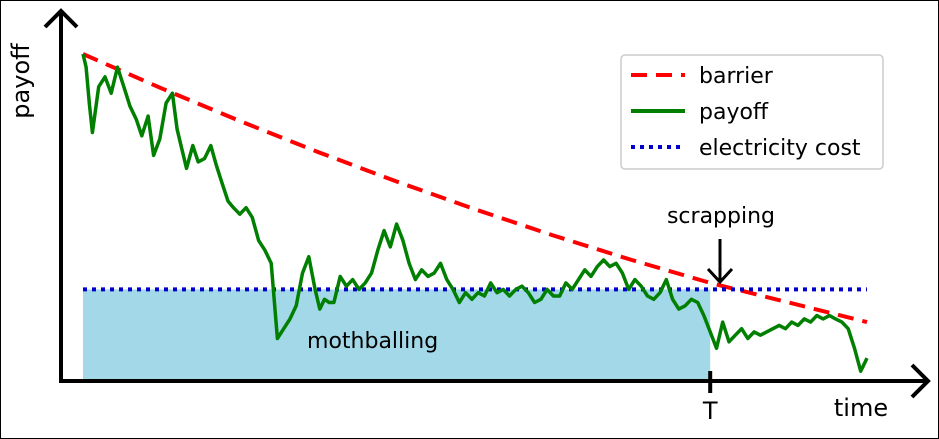 The image size is (939, 439). Describe the element at coordinates (780, 148) in the screenshot. I see `legend-label-electricity-cost: electricity cost` at that location.